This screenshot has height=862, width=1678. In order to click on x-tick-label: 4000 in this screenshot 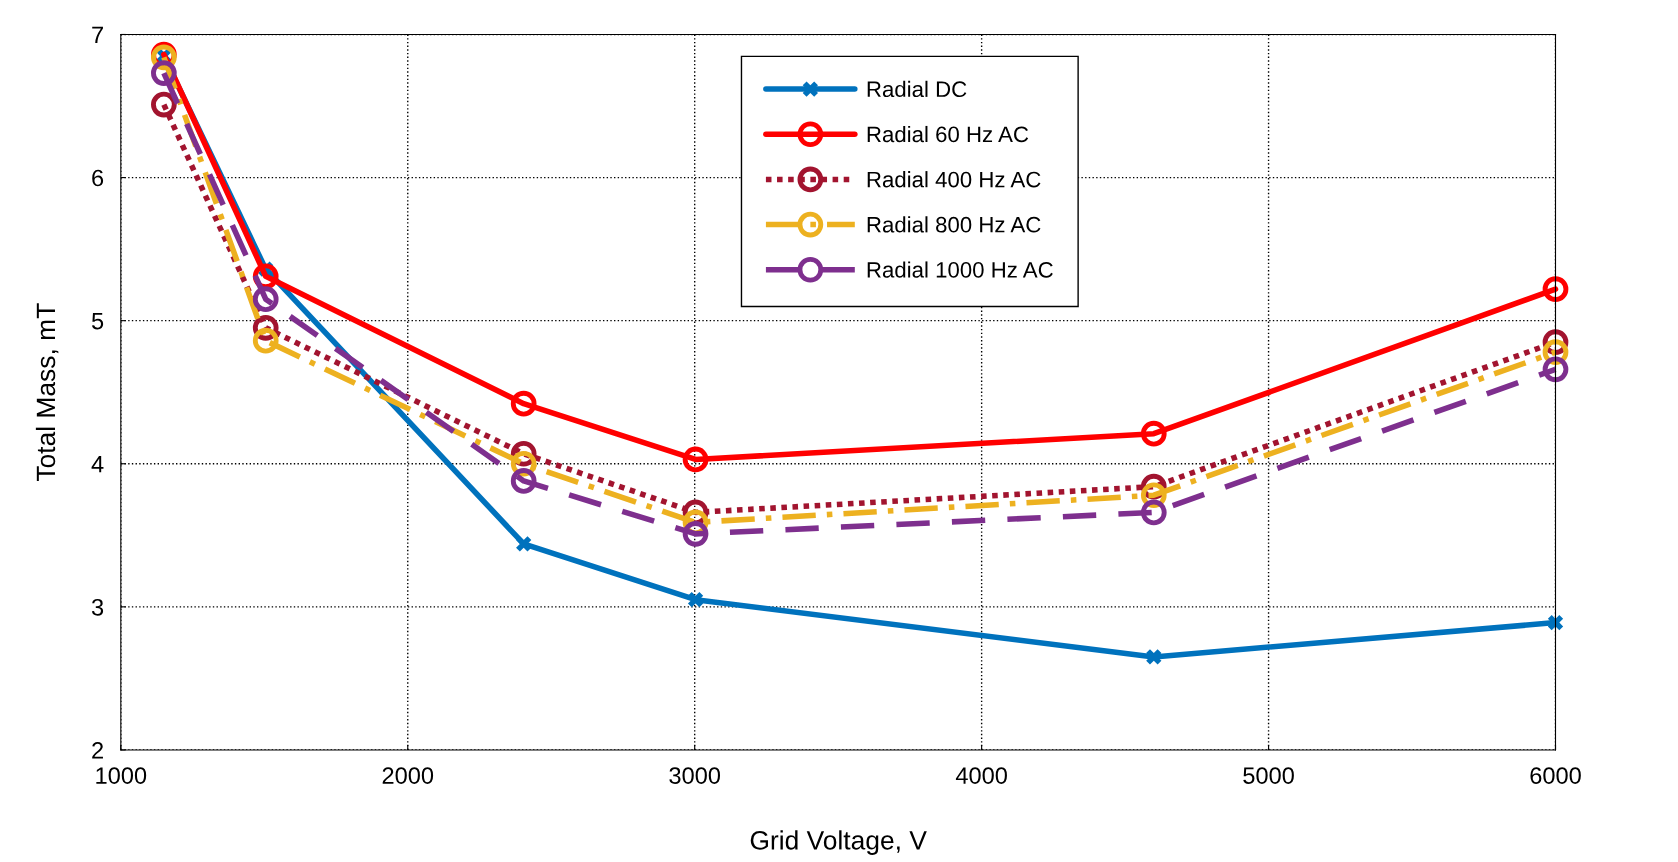, I will do `click(981, 775)`.